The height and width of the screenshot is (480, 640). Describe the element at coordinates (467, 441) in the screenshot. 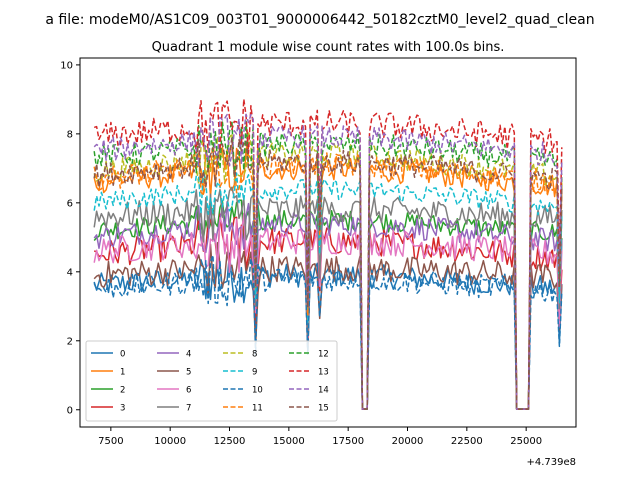

I see `x-tick-label: 22500` at that location.